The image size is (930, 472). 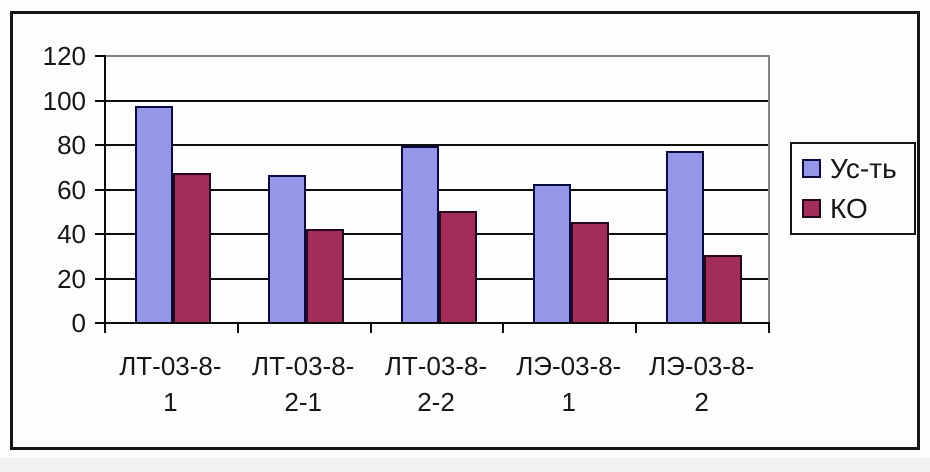 What do you see at coordinates (436, 402) in the screenshot?
I see `x-axis-label-line2: 2-2` at bounding box center [436, 402].